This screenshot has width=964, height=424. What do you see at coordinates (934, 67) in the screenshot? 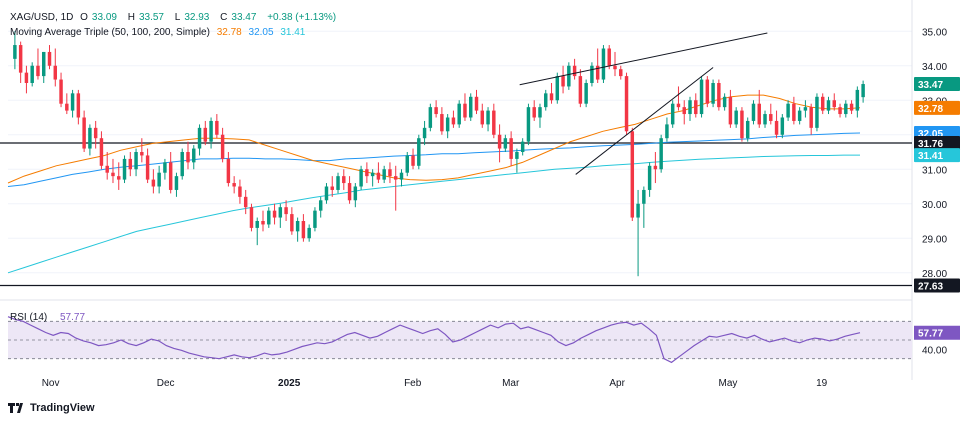
I see `price-tick-label: 34.00` at bounding box center [934, 67].